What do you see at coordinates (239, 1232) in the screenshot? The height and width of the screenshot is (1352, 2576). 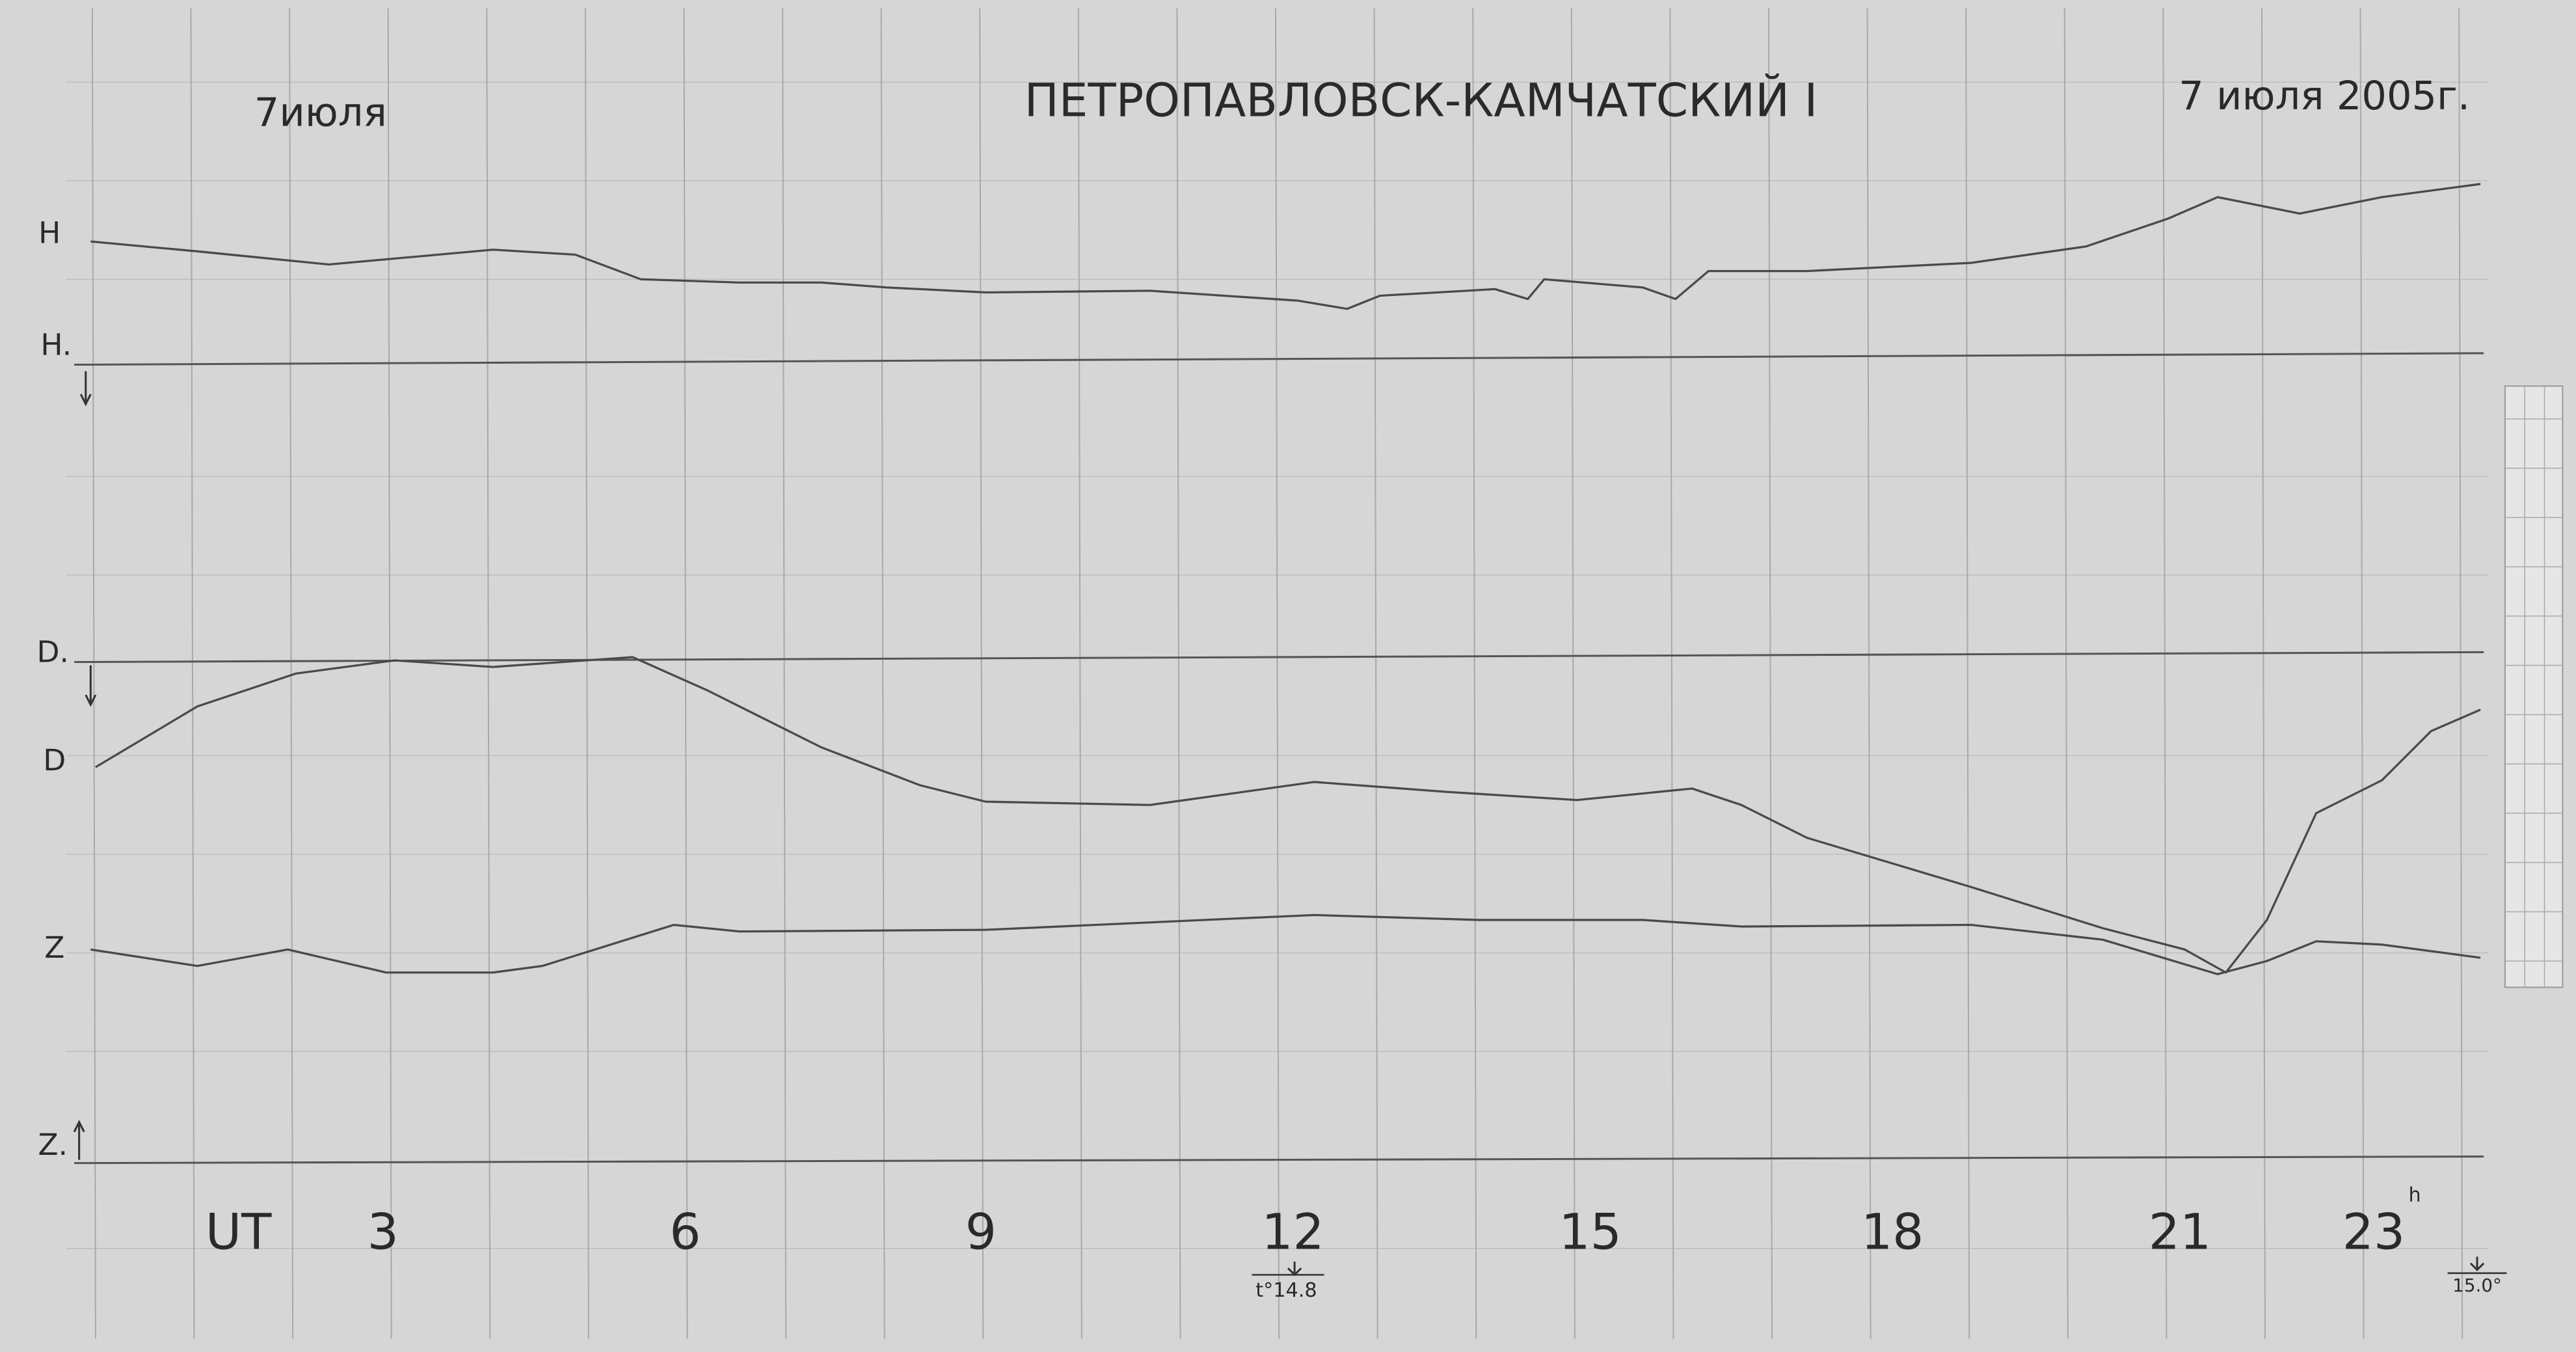 I see `time-unit: UT` at bounding box center [239, 1232].